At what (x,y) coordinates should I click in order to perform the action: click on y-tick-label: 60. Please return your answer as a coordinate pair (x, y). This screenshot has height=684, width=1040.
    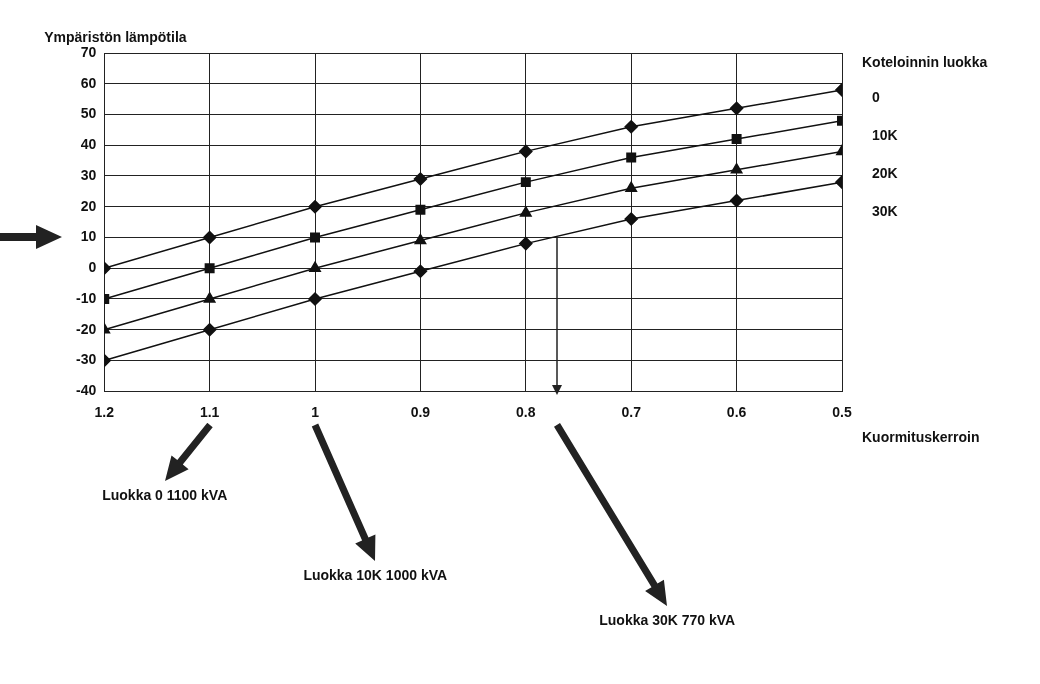
    Looking at the image, I should click on (88, 82).